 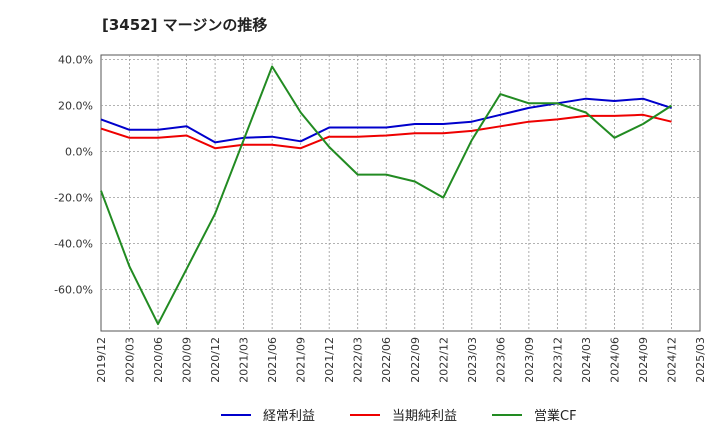 I want to click on x-tick-label: 2022/12, so click(x=443, y=360).